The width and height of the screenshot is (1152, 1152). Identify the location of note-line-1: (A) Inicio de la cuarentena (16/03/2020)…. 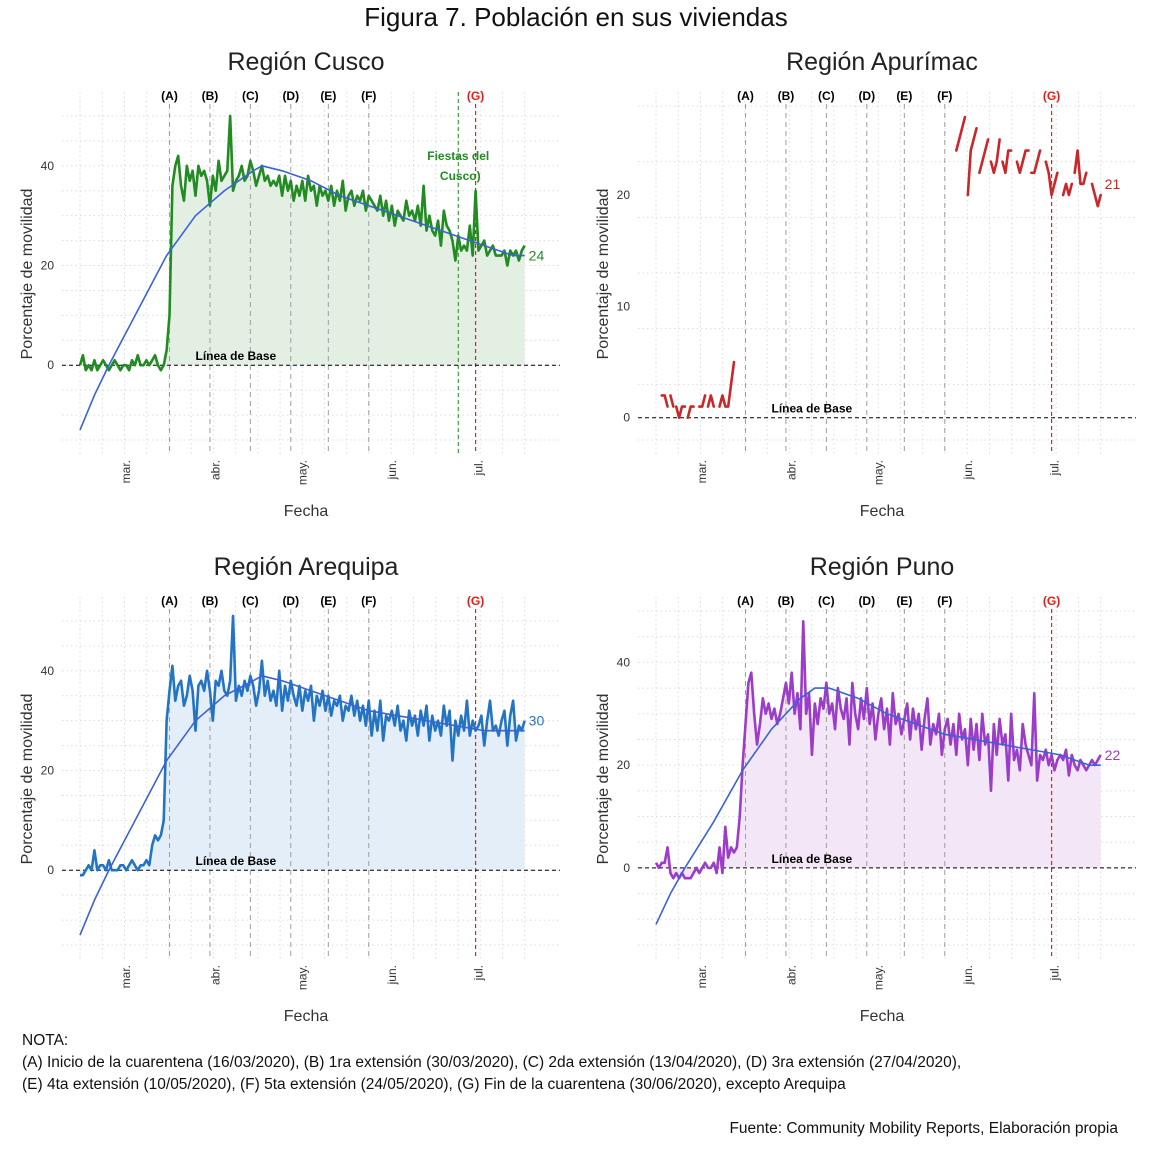
(492, 1062).